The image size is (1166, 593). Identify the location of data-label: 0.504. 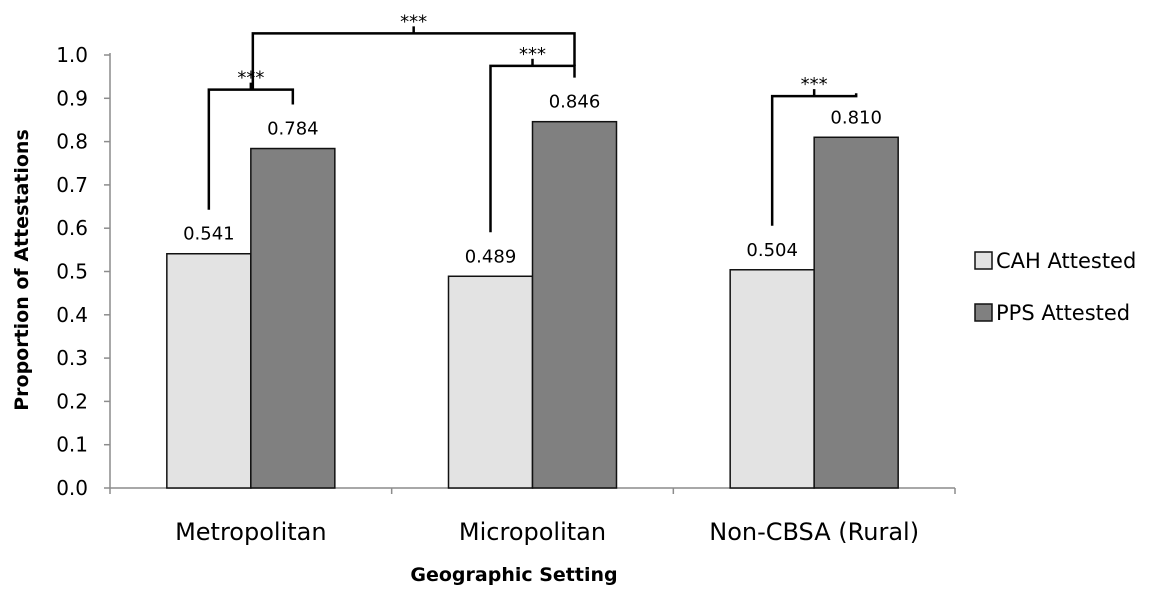
(772, 250).